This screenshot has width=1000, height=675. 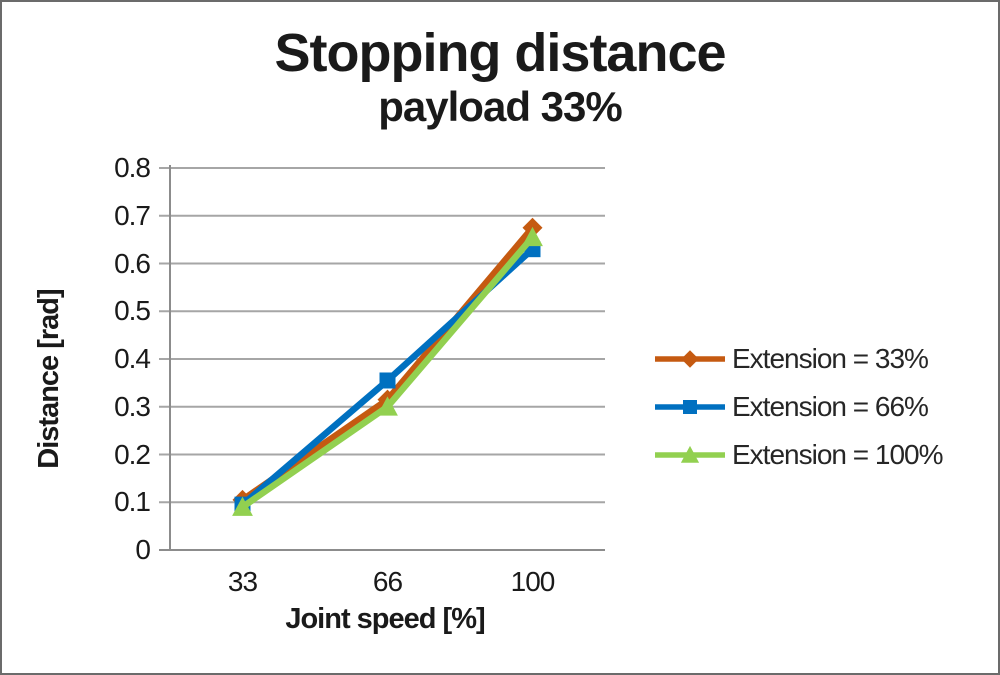 What do you see at coordinates (143, 549) in the screenshot?
I see `y-tick-label: 0` at bounding box center [143, 549].